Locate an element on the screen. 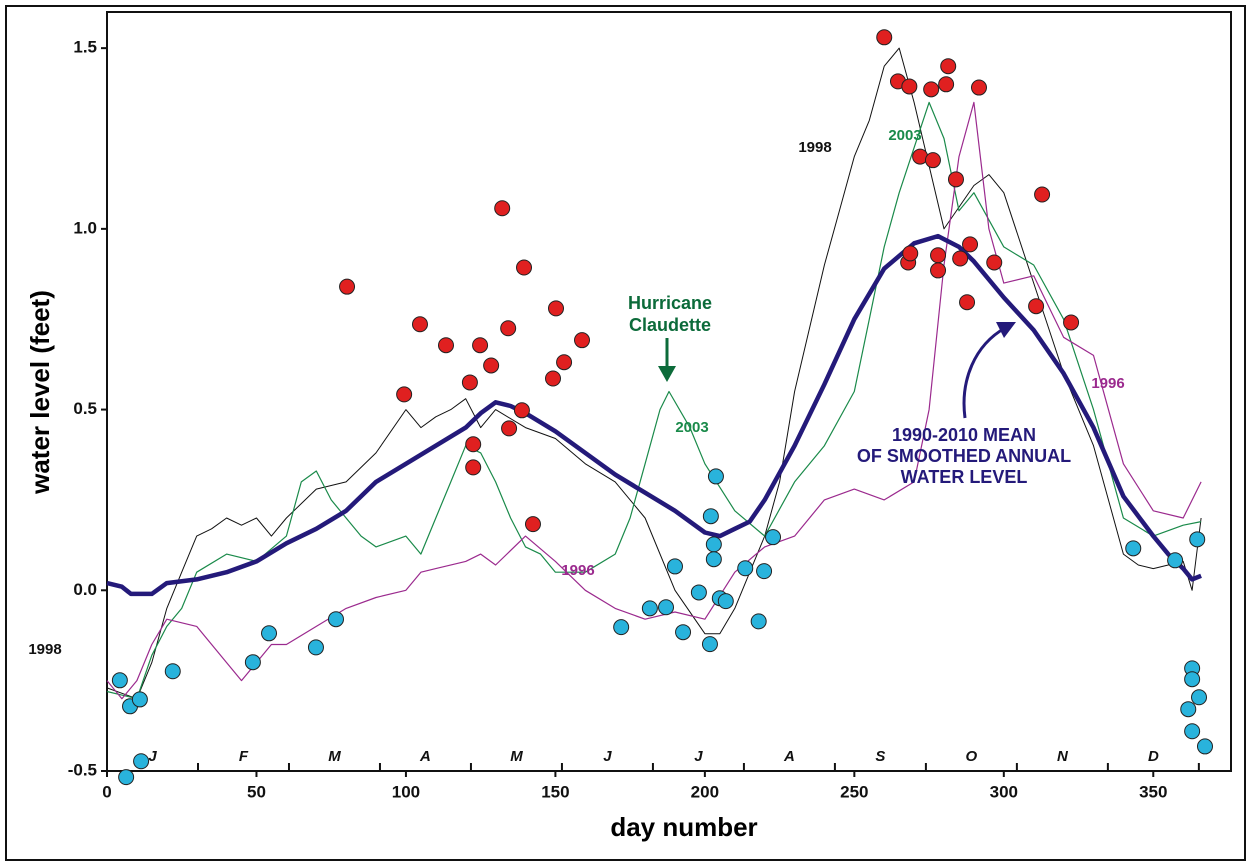 The height and width of the screenshot is (866, 1251). y-tick-label: 1.5 is located at coordinates (85, 47).